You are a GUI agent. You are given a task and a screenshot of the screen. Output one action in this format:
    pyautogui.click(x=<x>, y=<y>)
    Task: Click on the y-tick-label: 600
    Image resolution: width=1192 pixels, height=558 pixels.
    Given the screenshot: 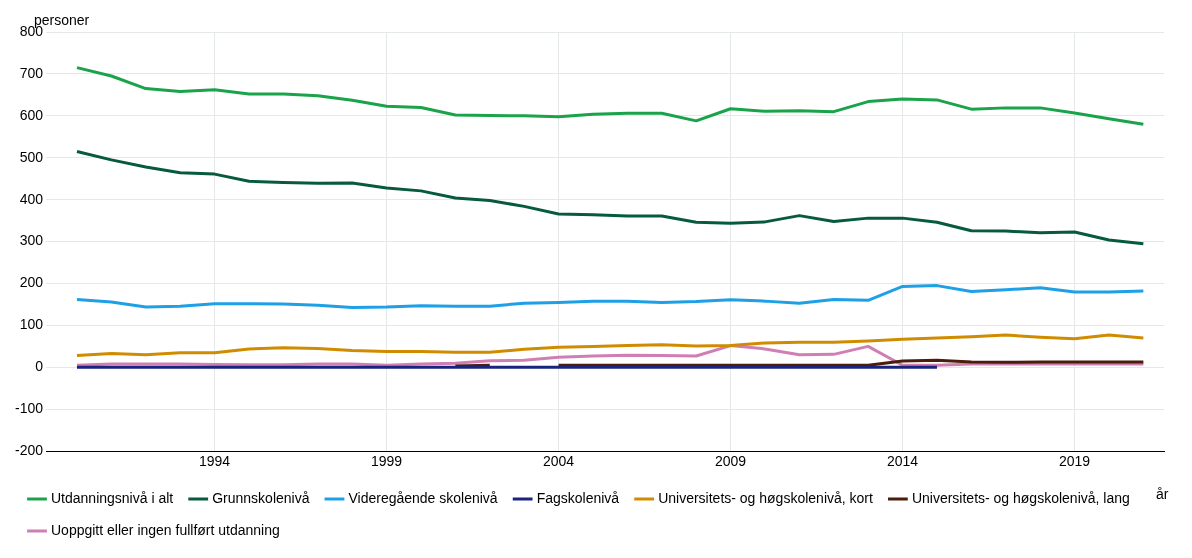 What is the action you would take?
    pyautogui.click(x=31, y=114)
    